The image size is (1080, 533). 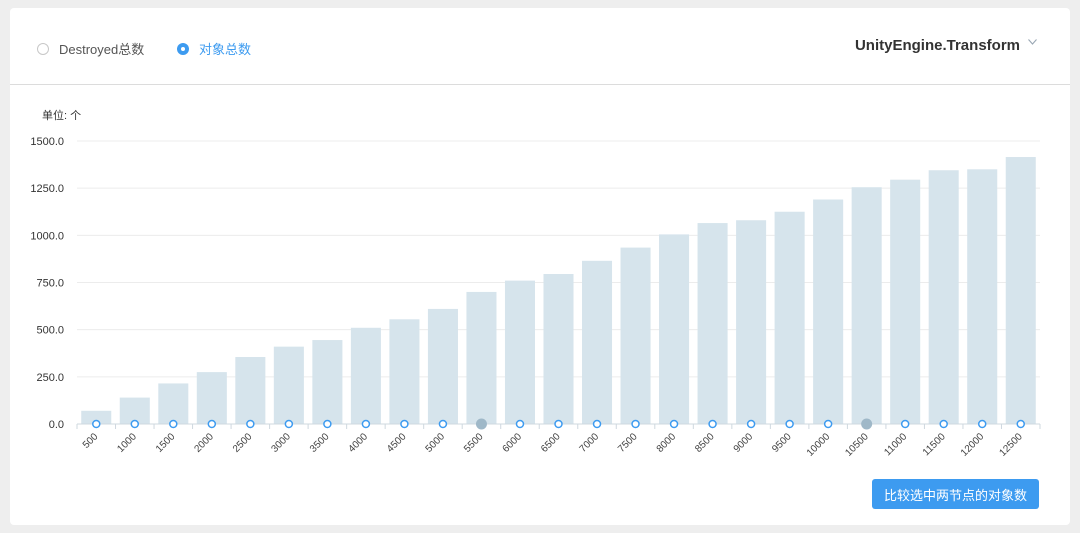 What do you see at coordinates (225, 49) in the screenshot?
I see `radio-label: 对象总数` at bounding box center [225, 49].